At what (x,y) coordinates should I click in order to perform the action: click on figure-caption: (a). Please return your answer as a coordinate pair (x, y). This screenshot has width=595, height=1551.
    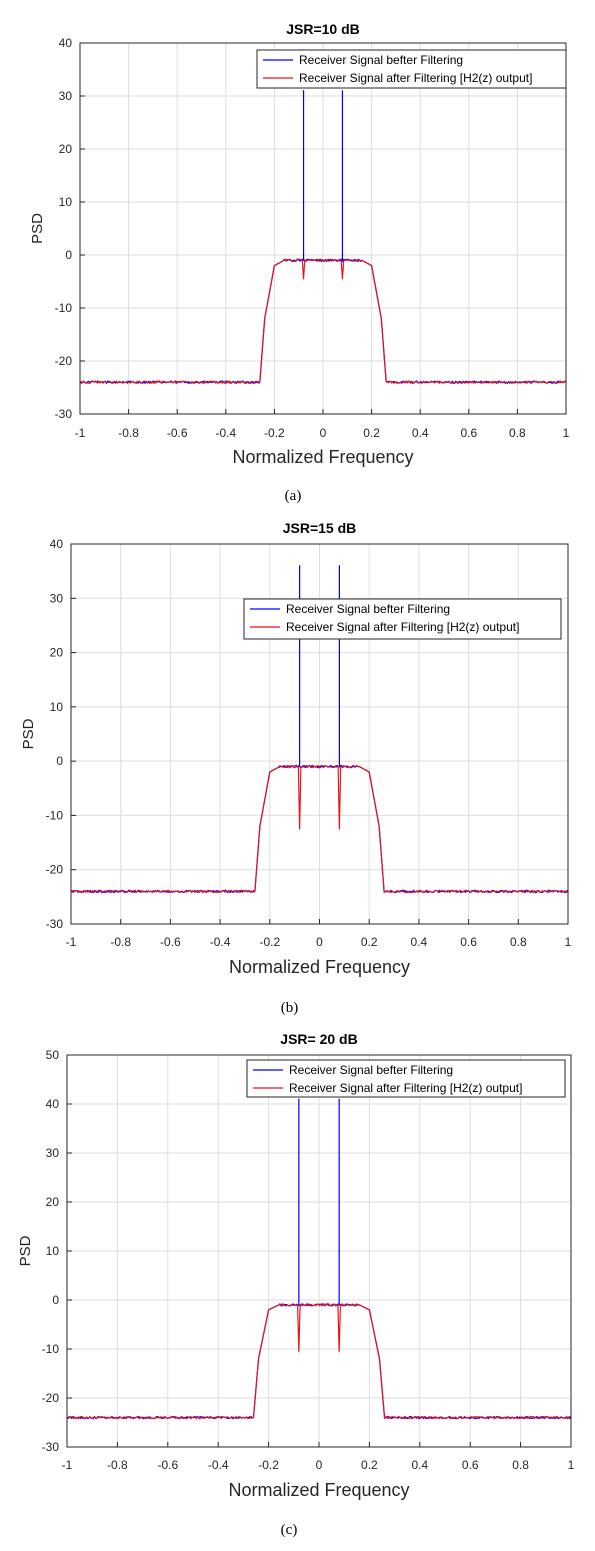
    Looking at the image, I should click on (293, 496).